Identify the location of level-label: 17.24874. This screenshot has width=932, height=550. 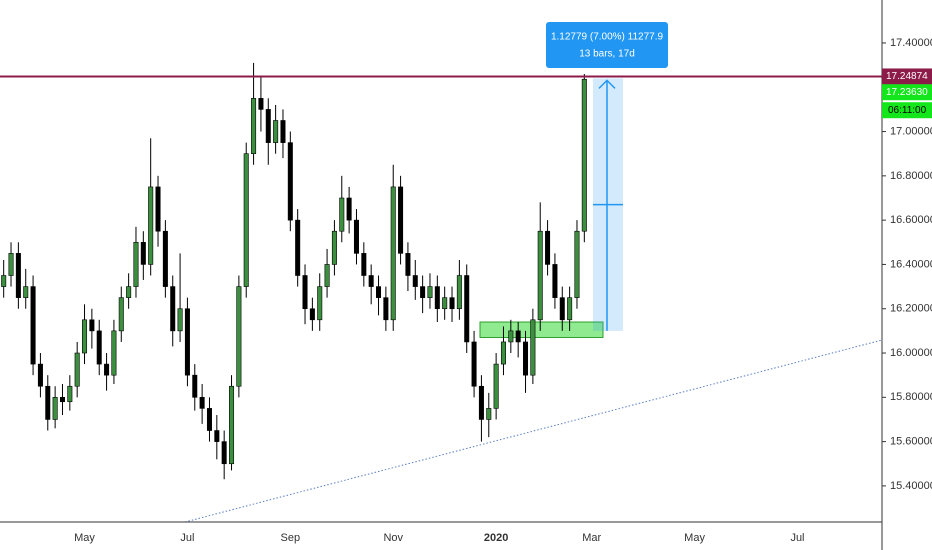
(907, 76).